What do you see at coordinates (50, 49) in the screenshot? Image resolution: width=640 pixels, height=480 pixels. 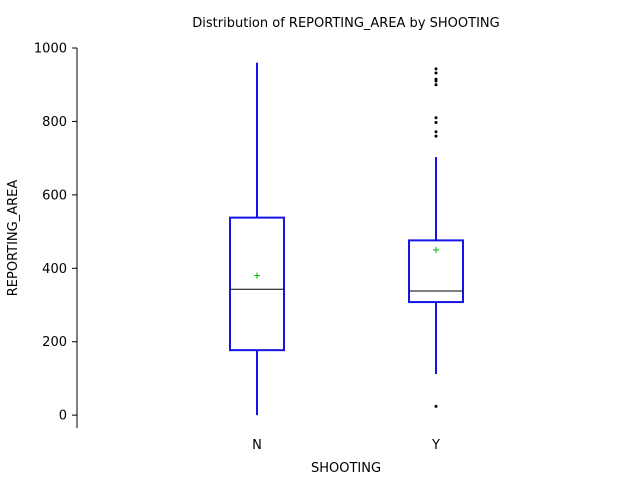 I see `y-tick-label: 1000` at bounding box center [50, 49].